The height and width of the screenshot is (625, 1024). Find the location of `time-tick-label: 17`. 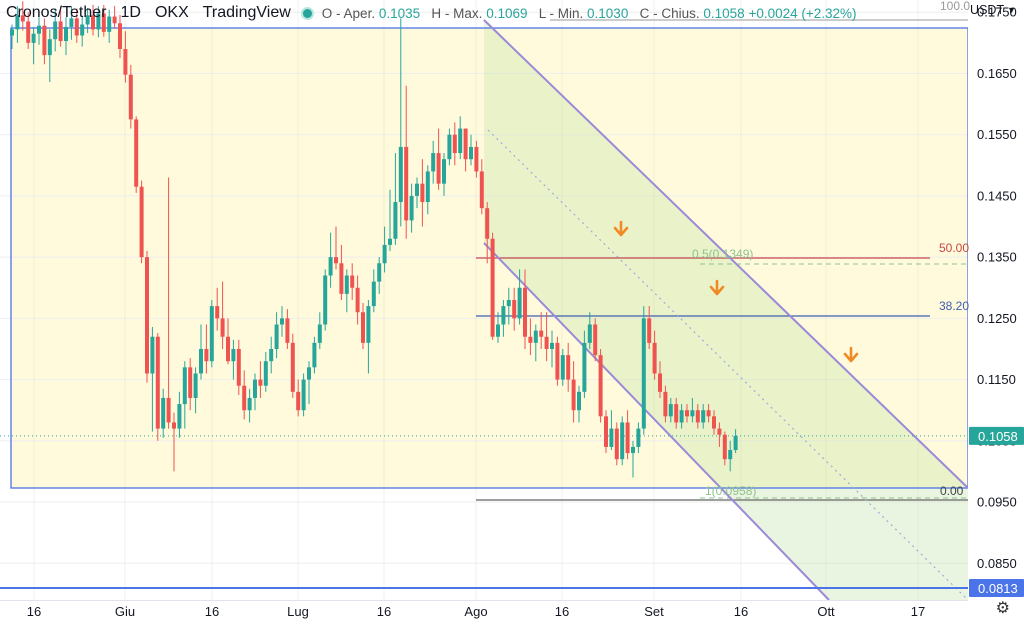

time-tick-label: 17 is located at coordinates (918, 611).